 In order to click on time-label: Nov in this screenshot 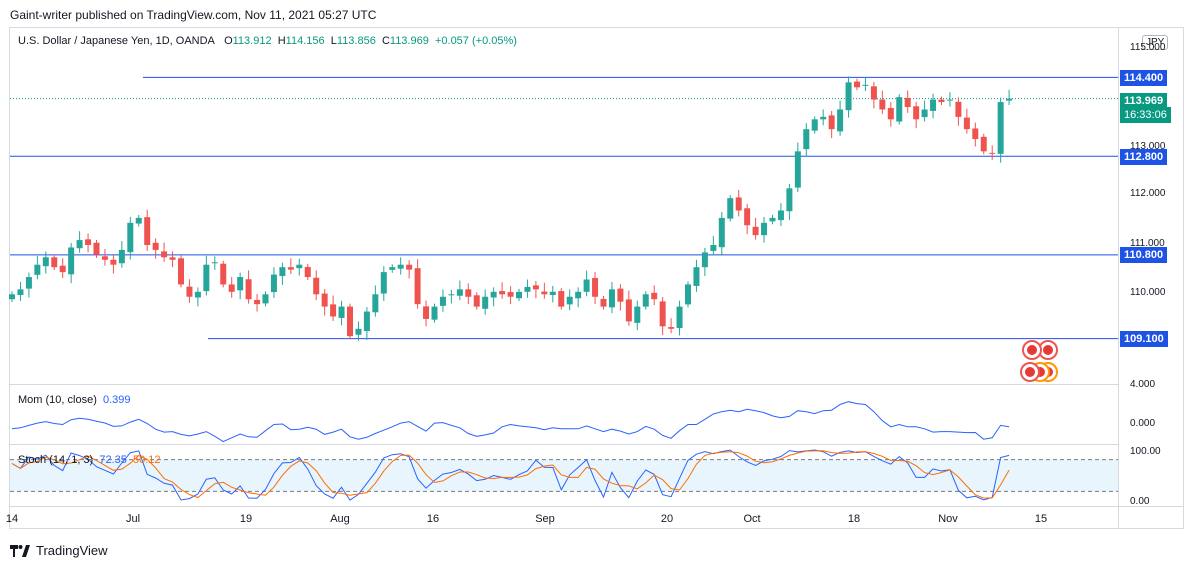, I will do `click(948, 519)`.